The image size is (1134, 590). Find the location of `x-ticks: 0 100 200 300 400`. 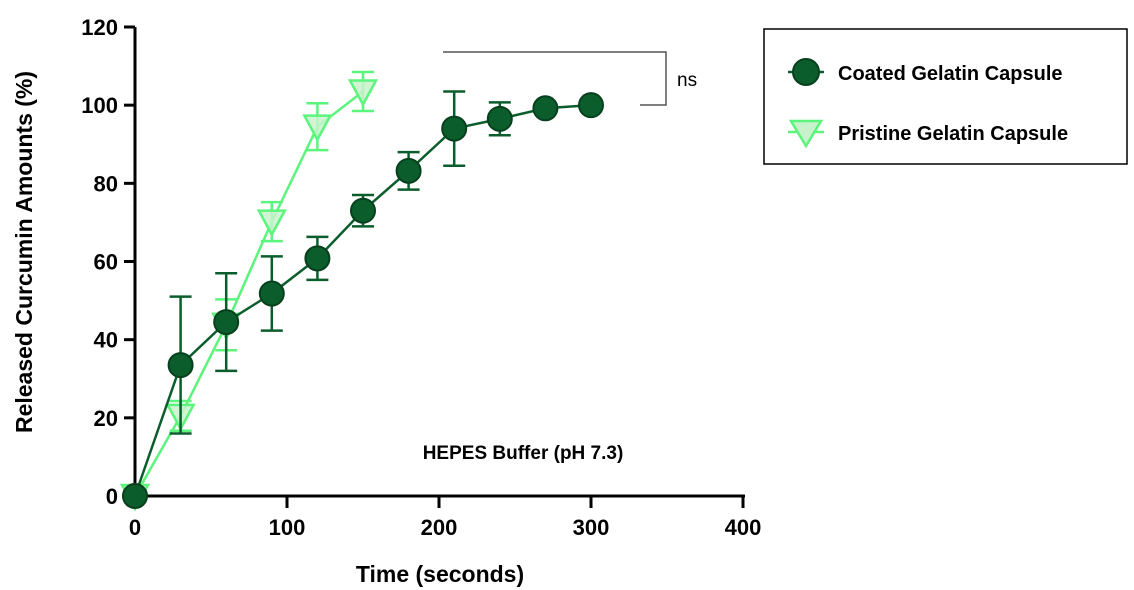

x-ticks: 0 100 200 300 400 is located at coordinates (445, 518).